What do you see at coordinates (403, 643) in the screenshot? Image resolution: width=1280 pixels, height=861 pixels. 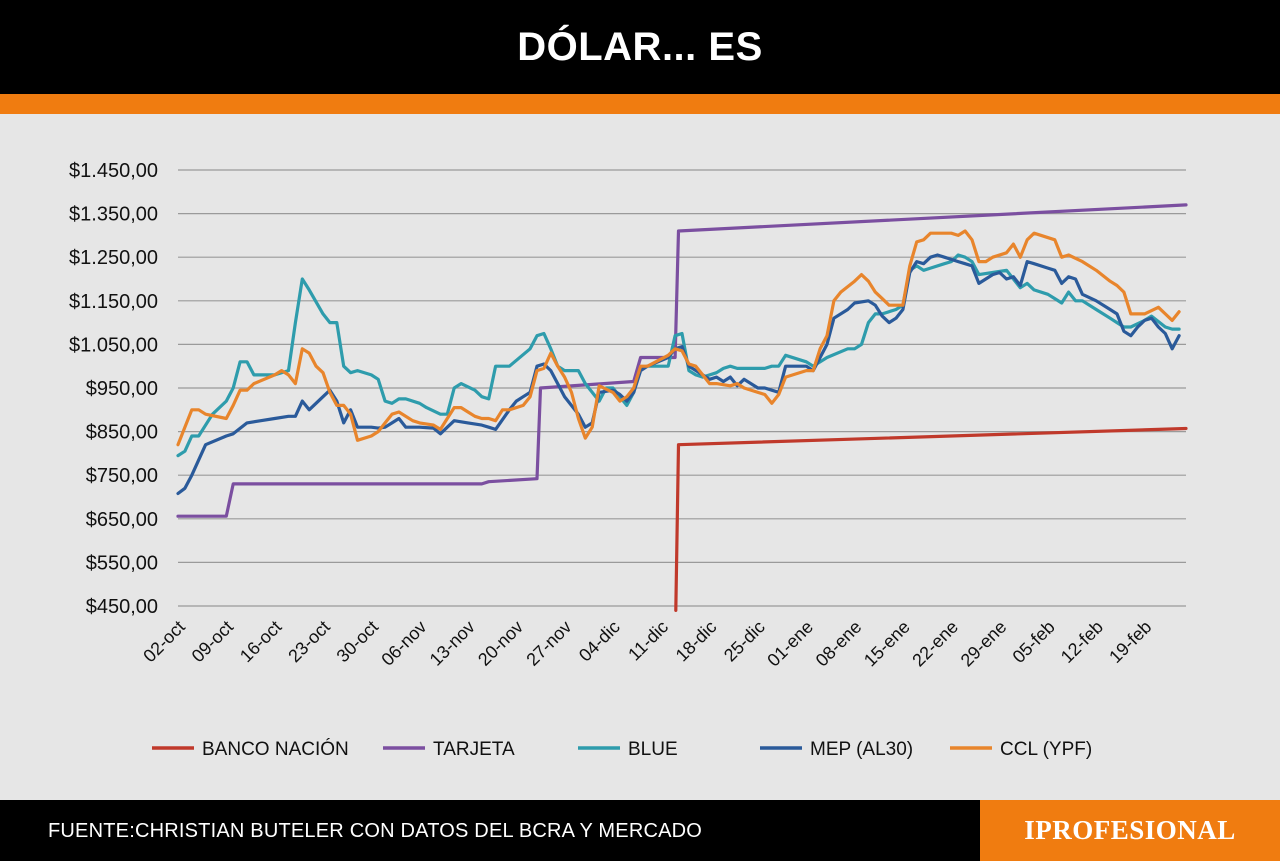 I see `x-tick-label: 06-nov` at bounding box center [403, 643].